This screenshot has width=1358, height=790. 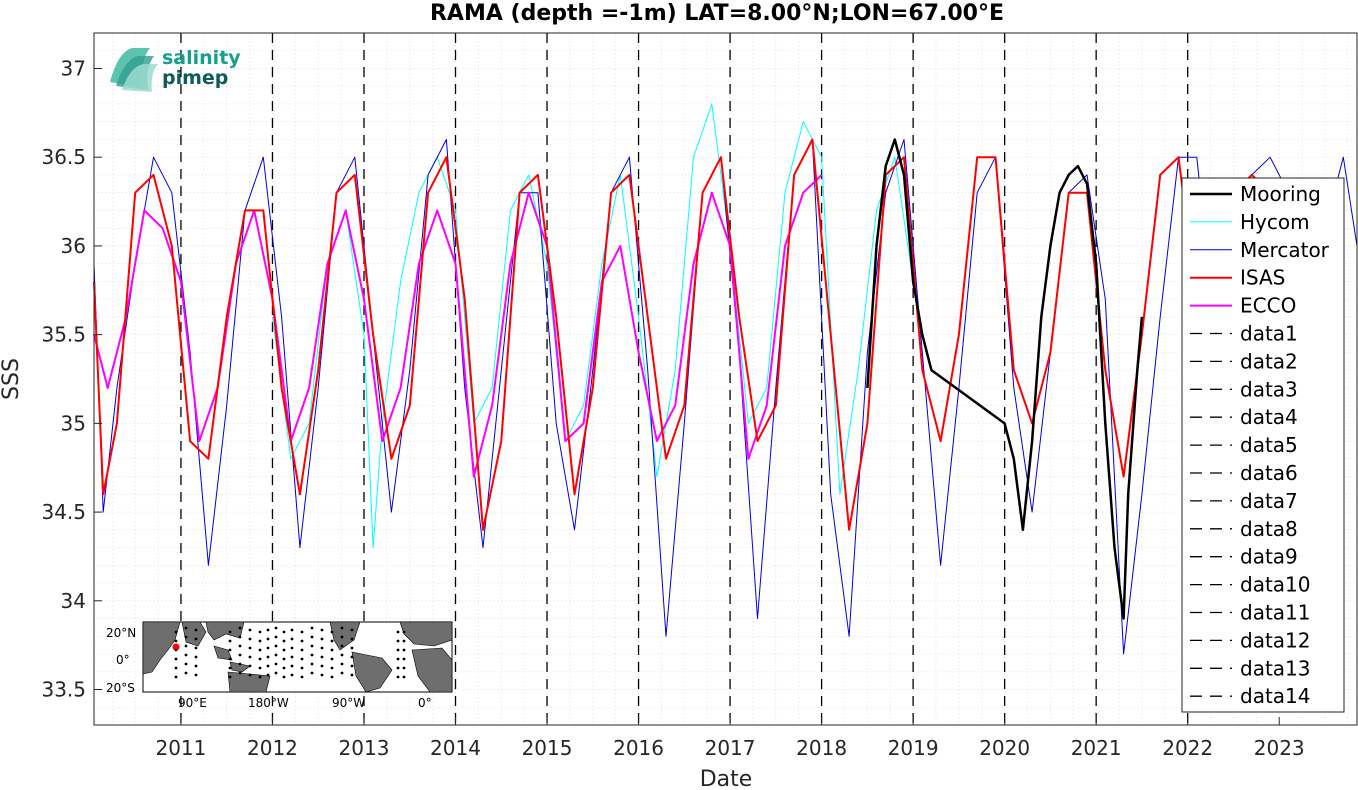 I want to click on x-tick-label: 2012, so click(x=272, y=748).